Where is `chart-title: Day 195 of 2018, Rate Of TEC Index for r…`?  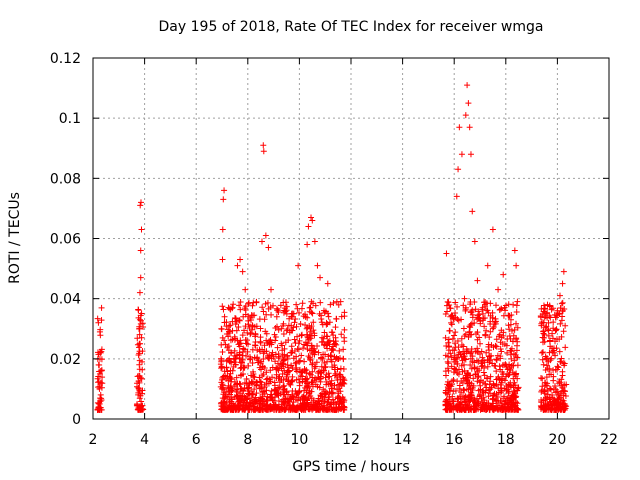
chart-title: Day 195 of 2018, Rate Of TEC Index for r… is located at coordinates (351, 27).